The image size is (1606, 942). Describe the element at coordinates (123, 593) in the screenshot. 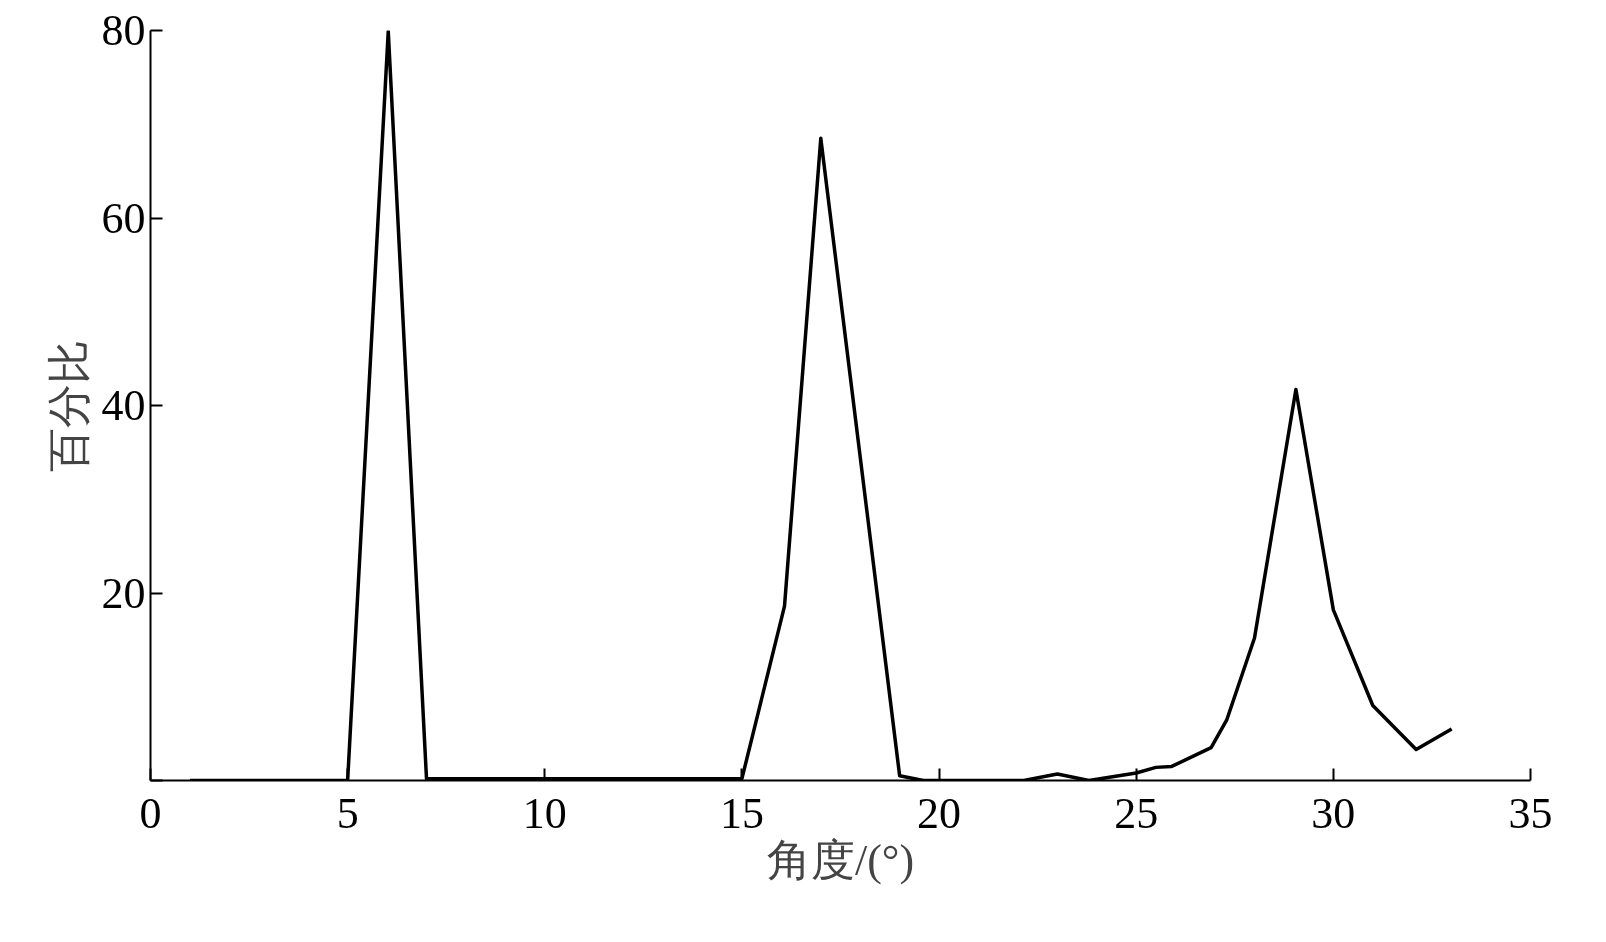

I see `y-tick-label: 20` at that location.